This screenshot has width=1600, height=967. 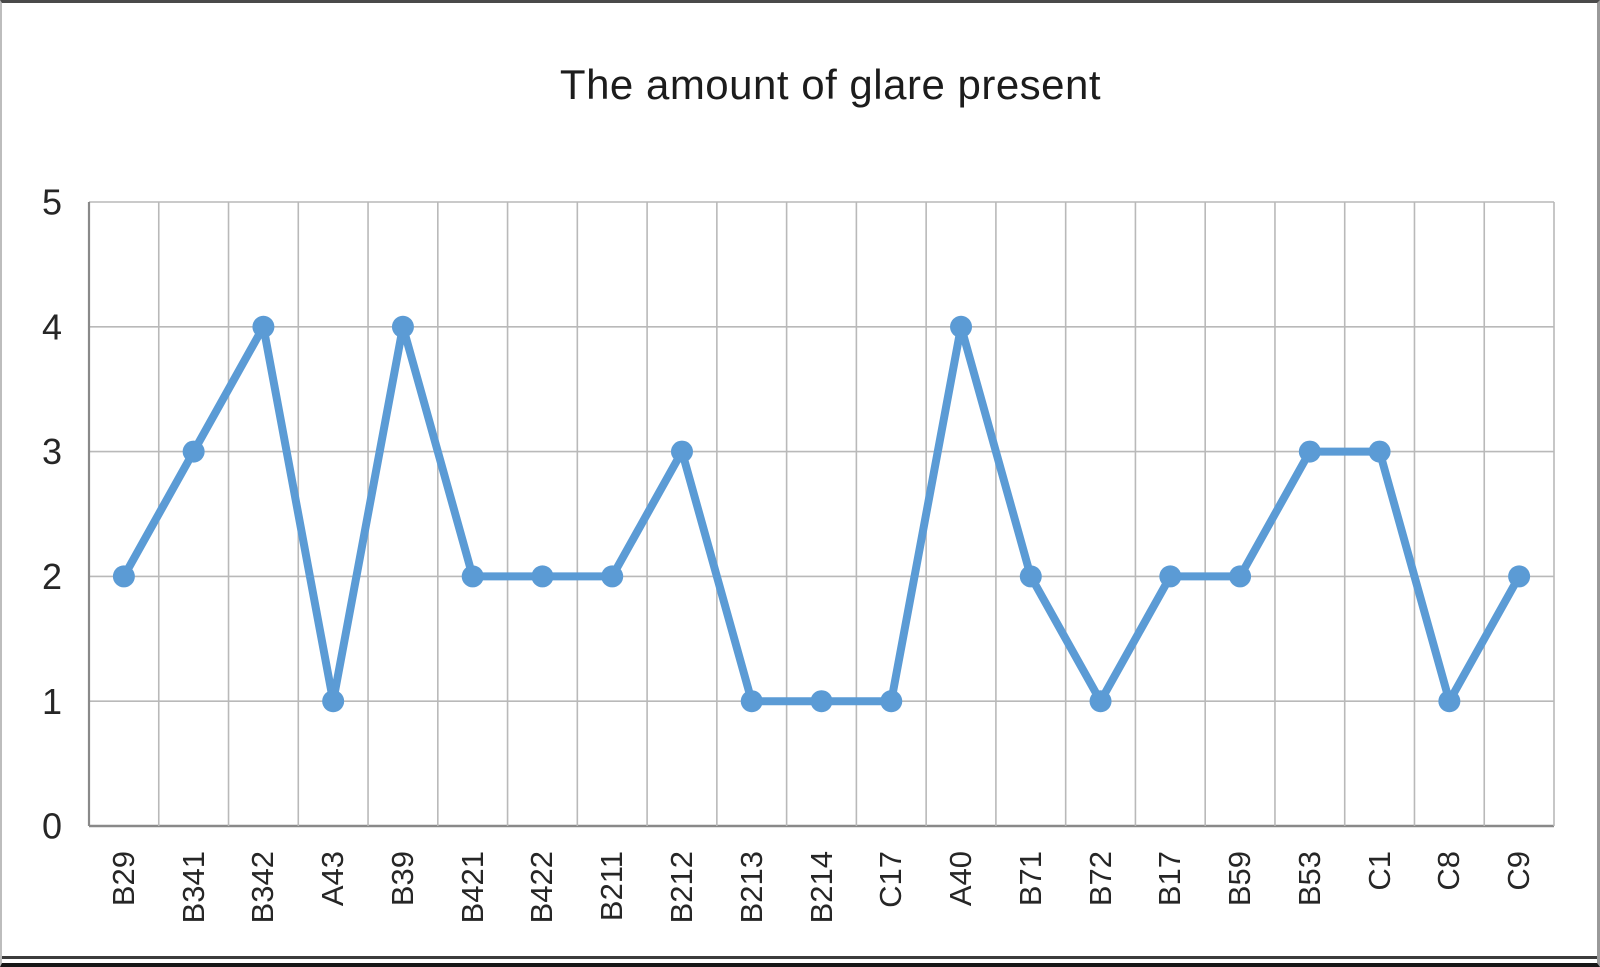 I want to click on x-axis-label: B17, so click(x=1170, y=879).